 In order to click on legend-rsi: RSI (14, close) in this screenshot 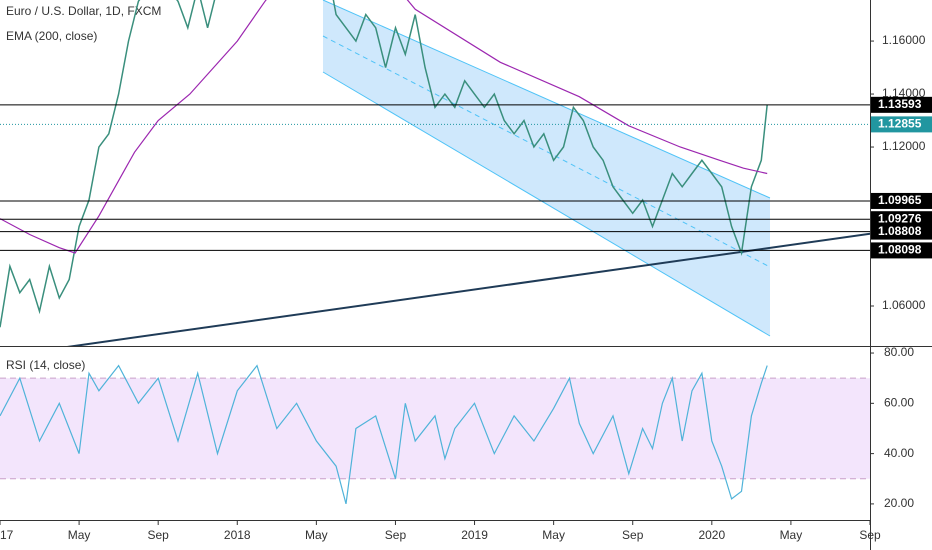, I will do `click(45, 365)`.